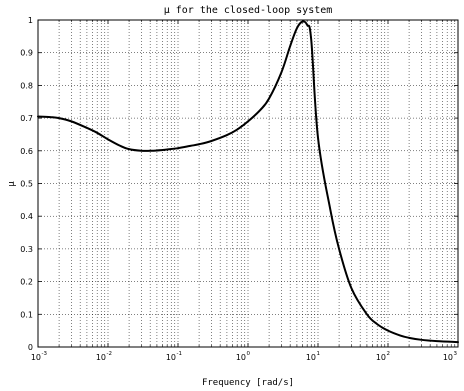 This screenshot has height=391, width=464. I want to click on x-tick-label: 10 1, so click(313, 356).